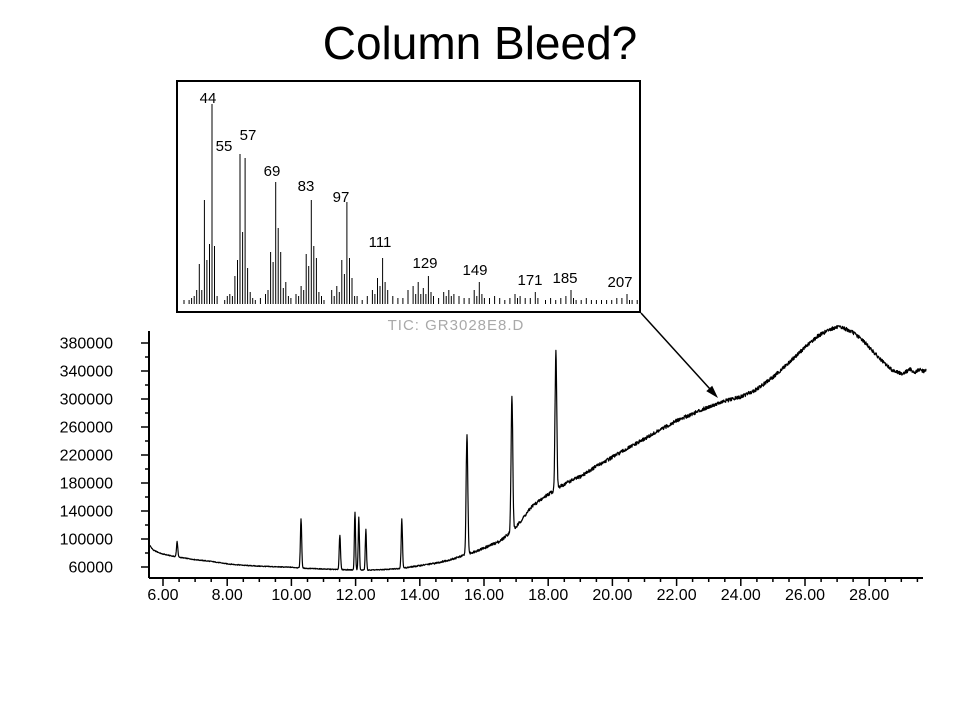 The width and height of the screenshot is (960, 720). Describe the element at coordinates (612, 595) in the screenshot. I see `x-axis-tick-label: 20.00` at that location.